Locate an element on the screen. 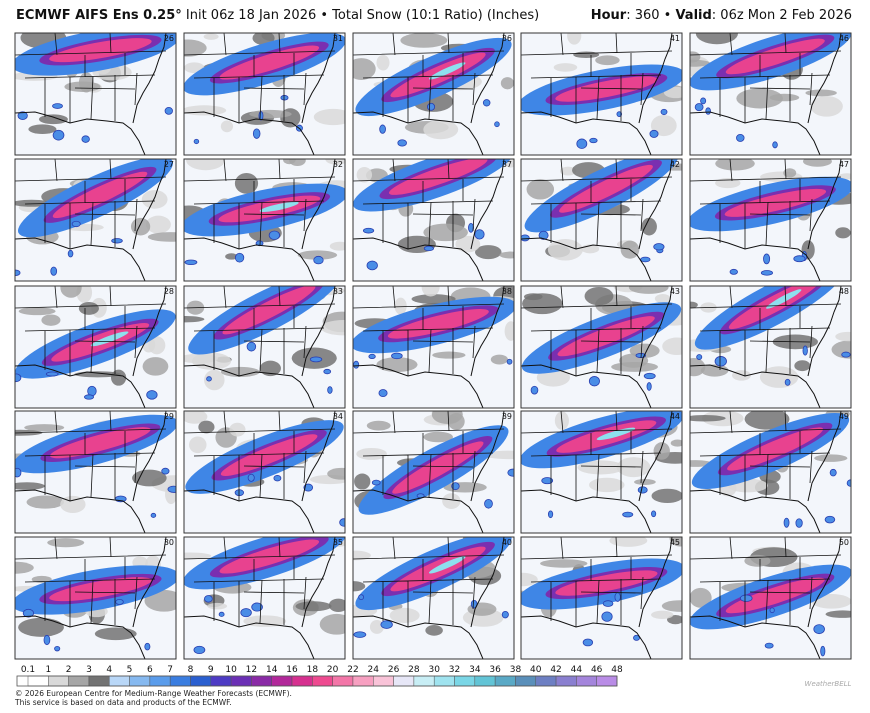 This screenshot has width=870, height=713. member-number: 32 is located at coordinates (338, 164).